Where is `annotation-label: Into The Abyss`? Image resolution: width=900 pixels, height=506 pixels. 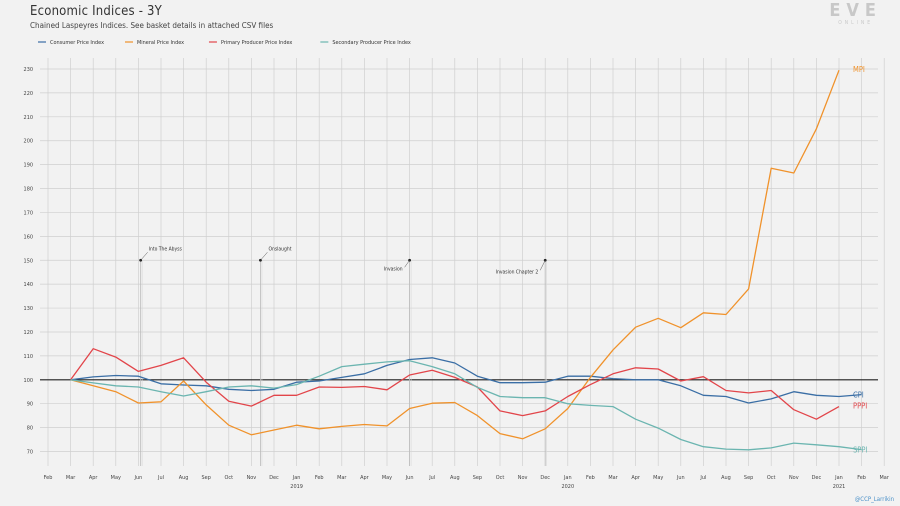
annotation-label: Into The Abyss is located at coordinates (166, 249).